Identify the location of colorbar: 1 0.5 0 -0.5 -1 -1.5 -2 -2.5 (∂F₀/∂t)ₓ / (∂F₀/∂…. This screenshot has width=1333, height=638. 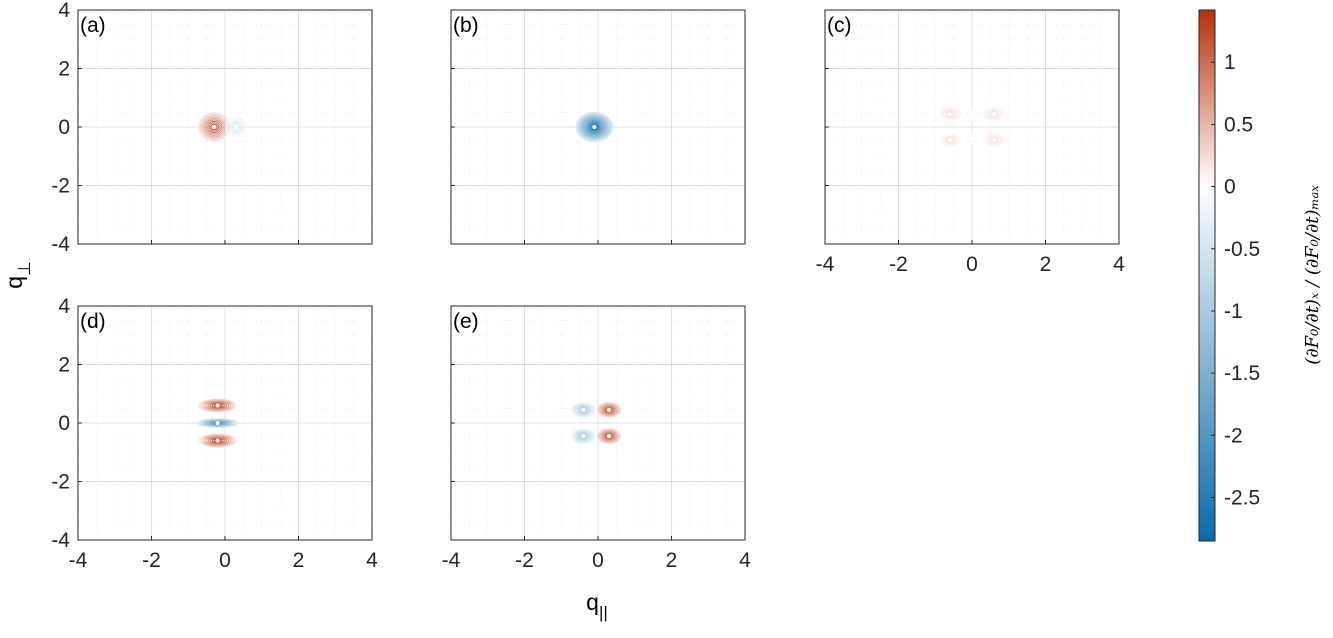
(1260, 275).